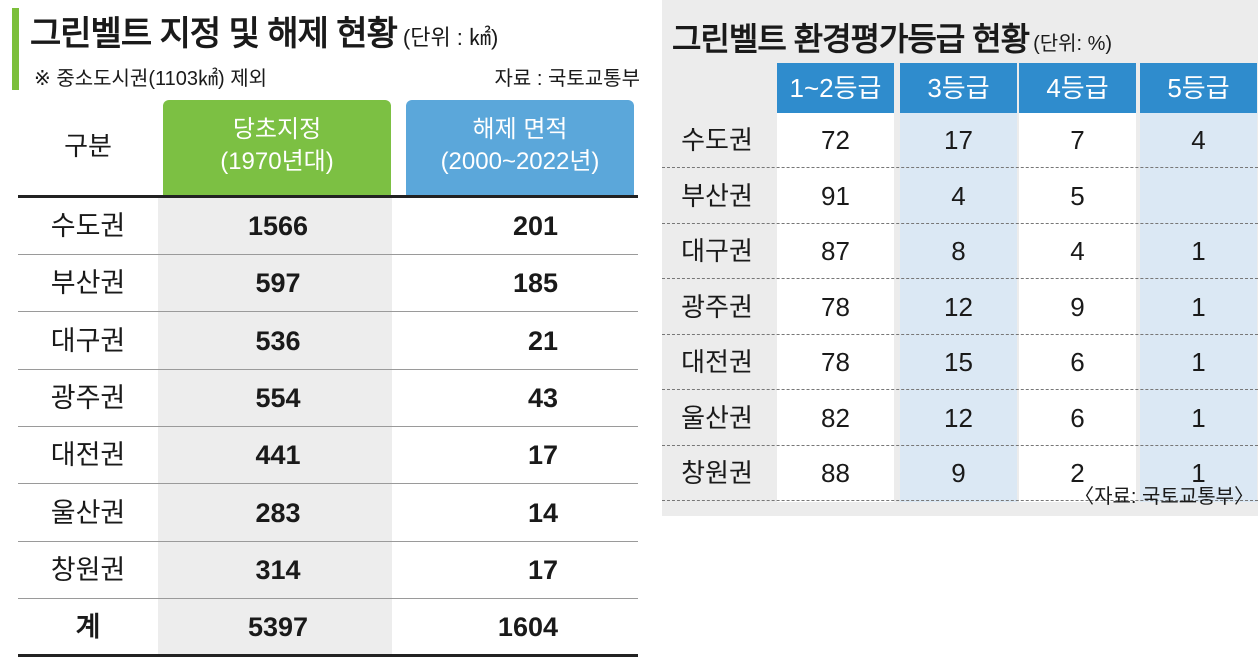 The width and height of the screenshot is (1258, 661). What do you see at coordinates (15, 49) in the screenshot?
I see `title-accent-bar` at bounding box center [15, 49].